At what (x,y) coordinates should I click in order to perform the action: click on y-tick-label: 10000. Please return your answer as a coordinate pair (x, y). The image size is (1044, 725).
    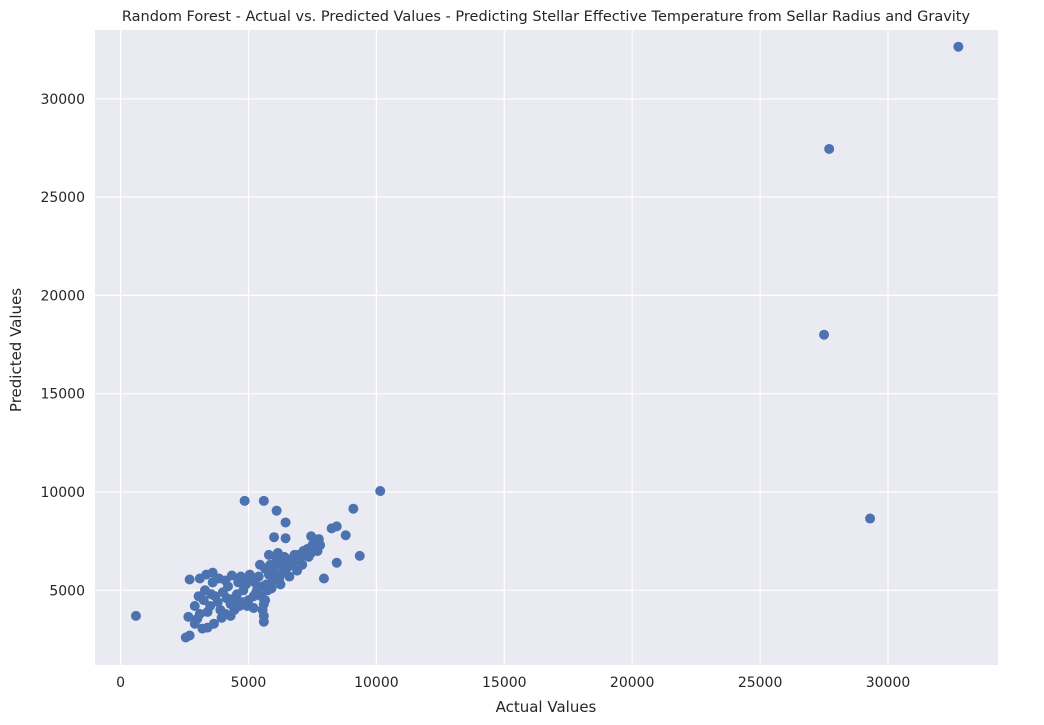
    Looking at the image, I should click on (62, 493).